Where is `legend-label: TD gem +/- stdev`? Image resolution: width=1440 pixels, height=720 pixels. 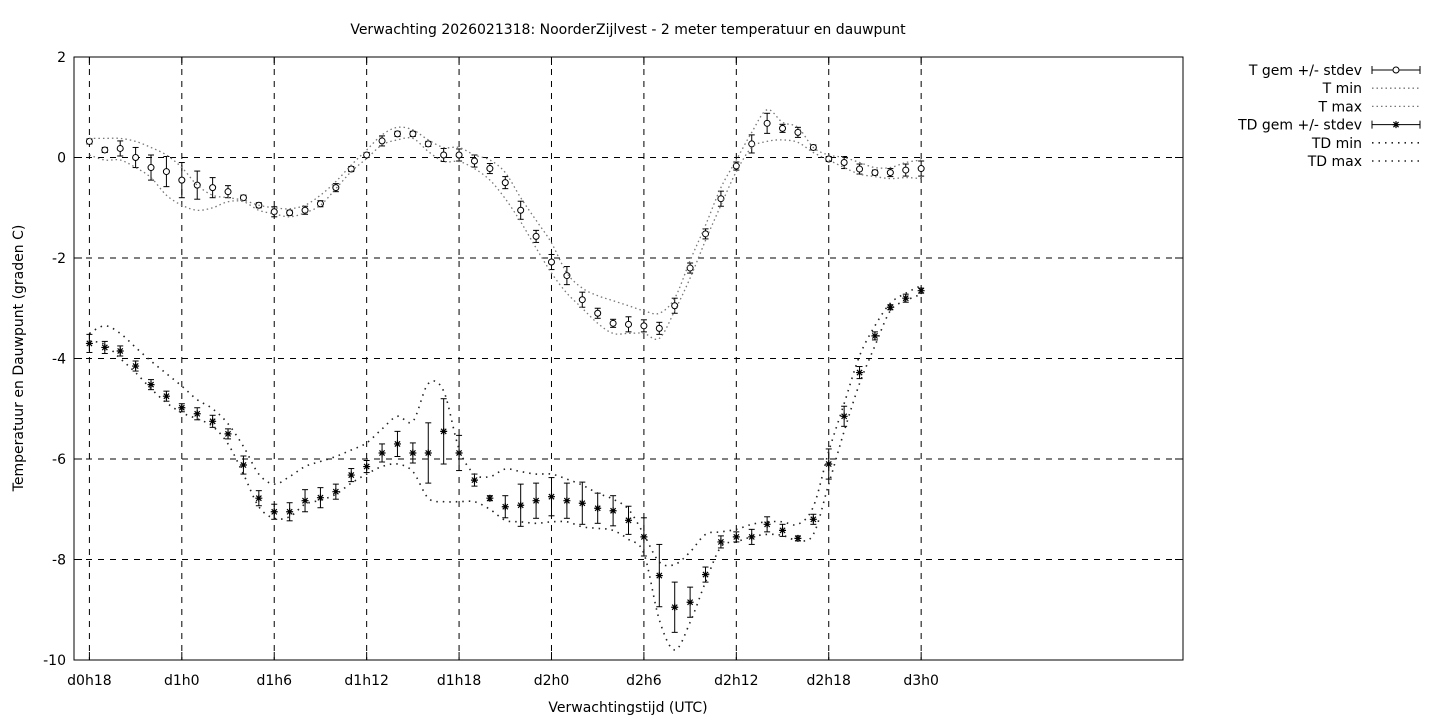 legend-label: TD gem +/- stdev is located at coordinates (1299, 126).